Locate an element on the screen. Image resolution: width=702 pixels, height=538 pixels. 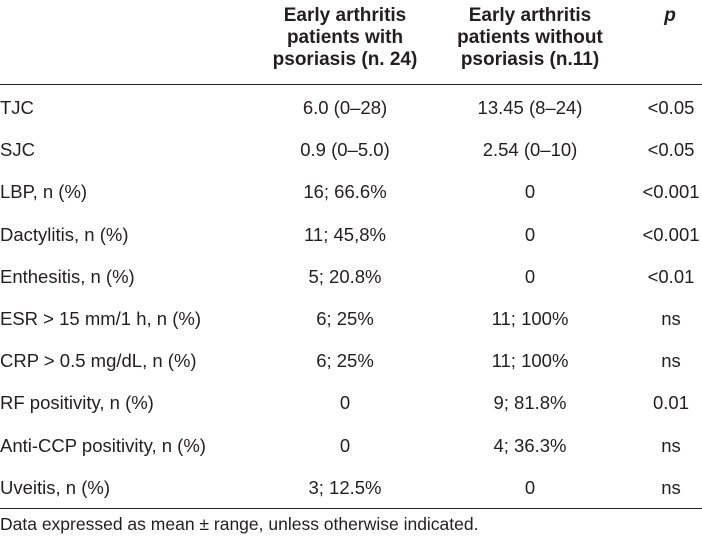
row-label: SJC is located at coordinates (17, 150).